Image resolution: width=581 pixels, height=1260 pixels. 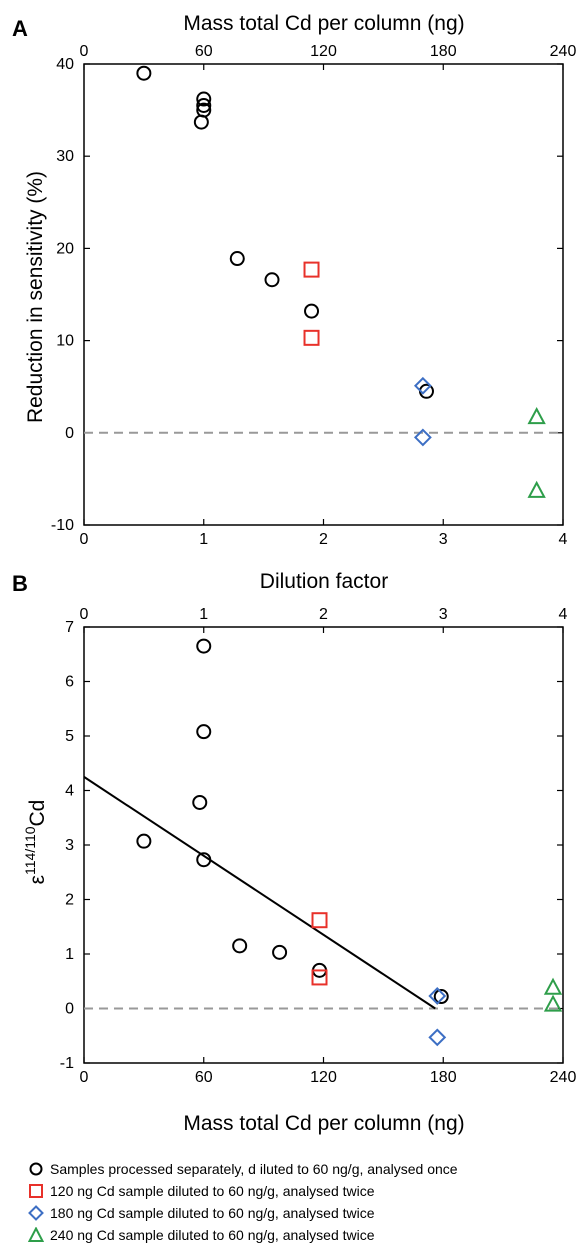 I want to click on panel-b-x-axis-title: Mass total Cd per column (ng), so click(x=323, y=1123).